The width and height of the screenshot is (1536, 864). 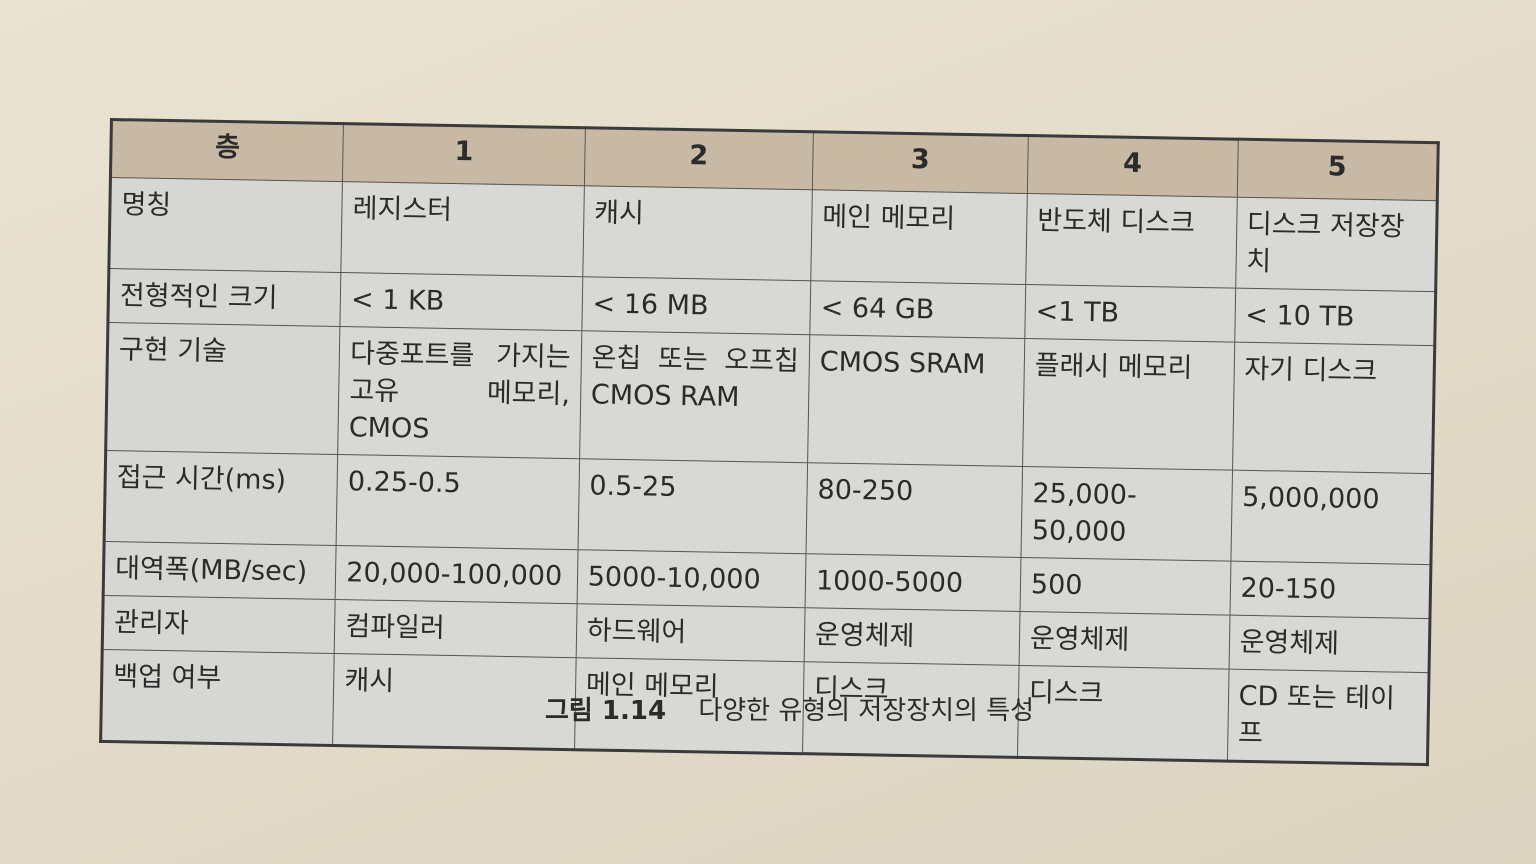 What do you see at coordinates (456, 574) in the screenshot?
I see `table-cell: 20,000-100,000` at bounding box center [456, 574].